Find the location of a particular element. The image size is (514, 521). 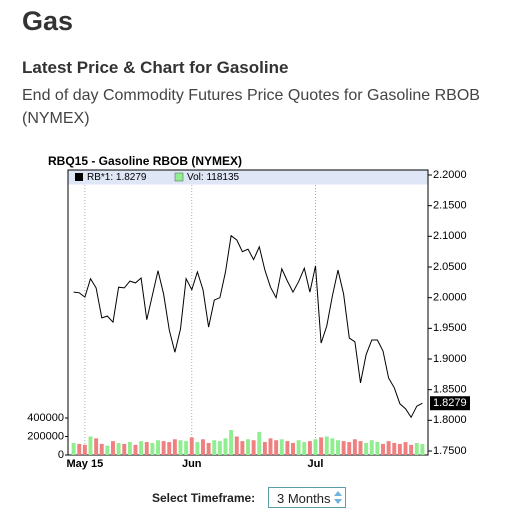

legend-bar is located at coordinates (248, 177).